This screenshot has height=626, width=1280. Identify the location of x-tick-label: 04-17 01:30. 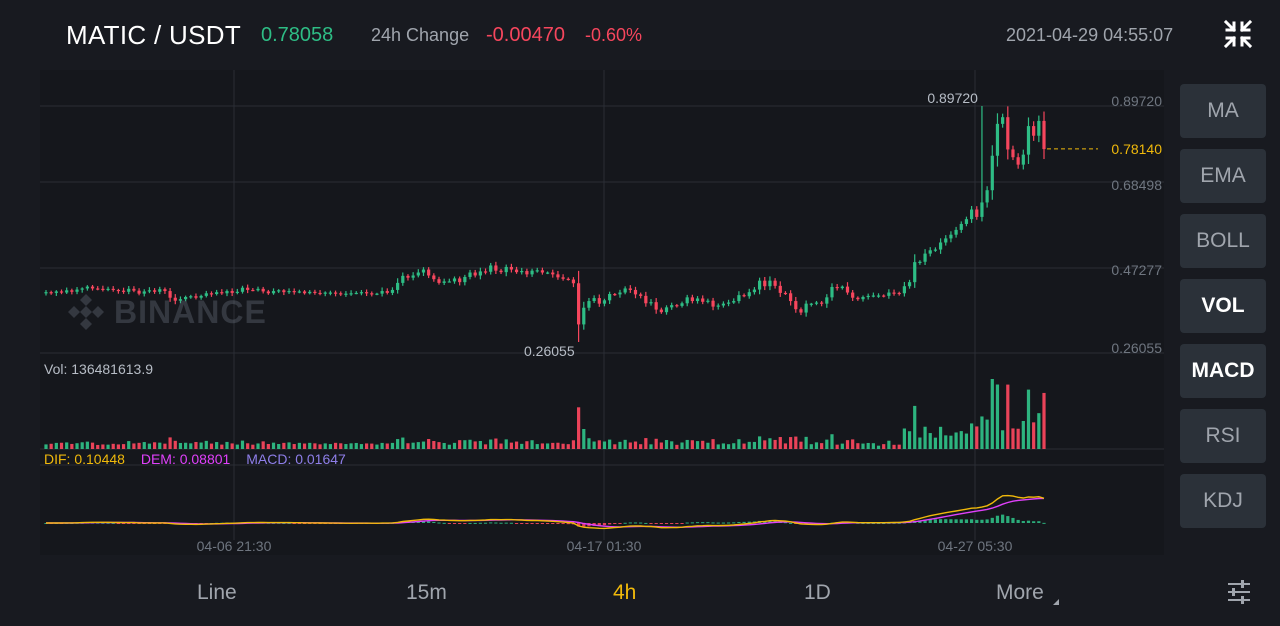
(604, 546).